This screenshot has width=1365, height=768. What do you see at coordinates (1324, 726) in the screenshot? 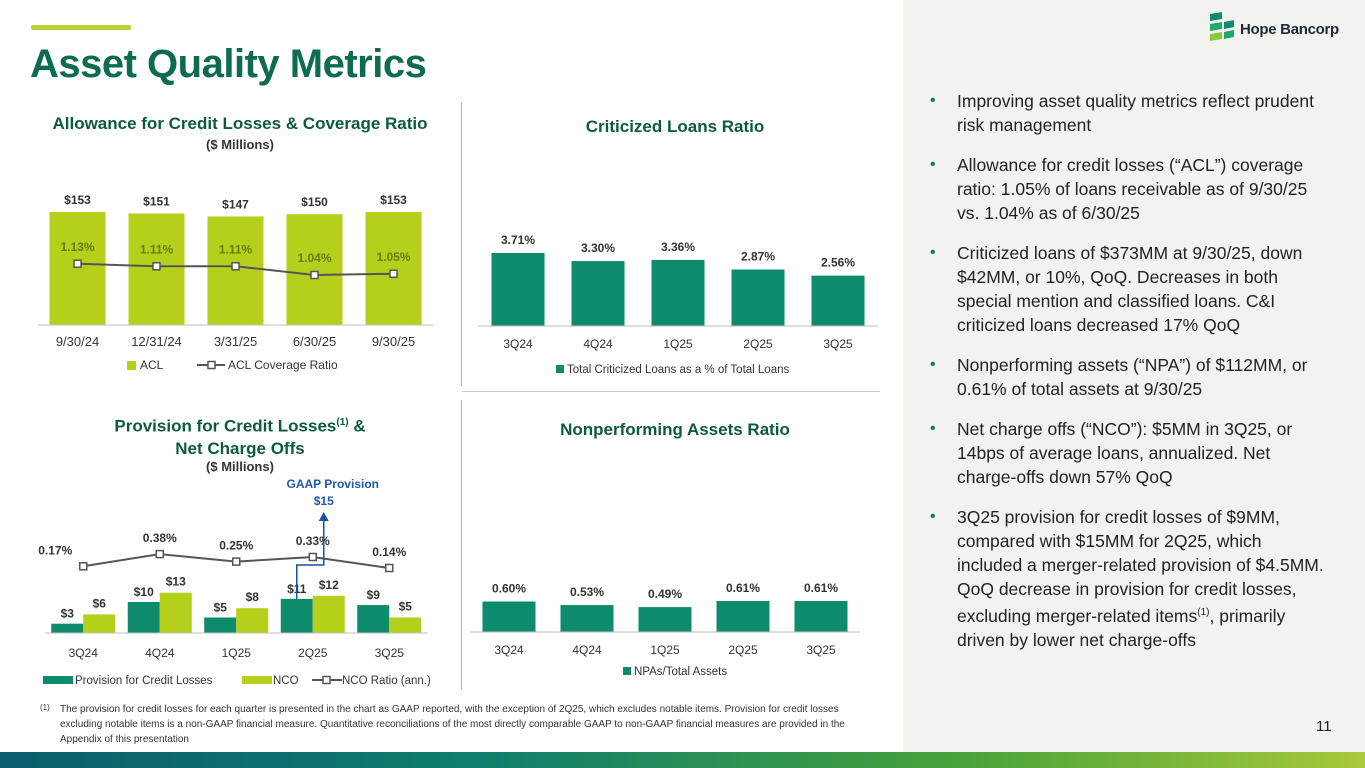
I see `page-number: 11` at bounding box center [1324, 726].